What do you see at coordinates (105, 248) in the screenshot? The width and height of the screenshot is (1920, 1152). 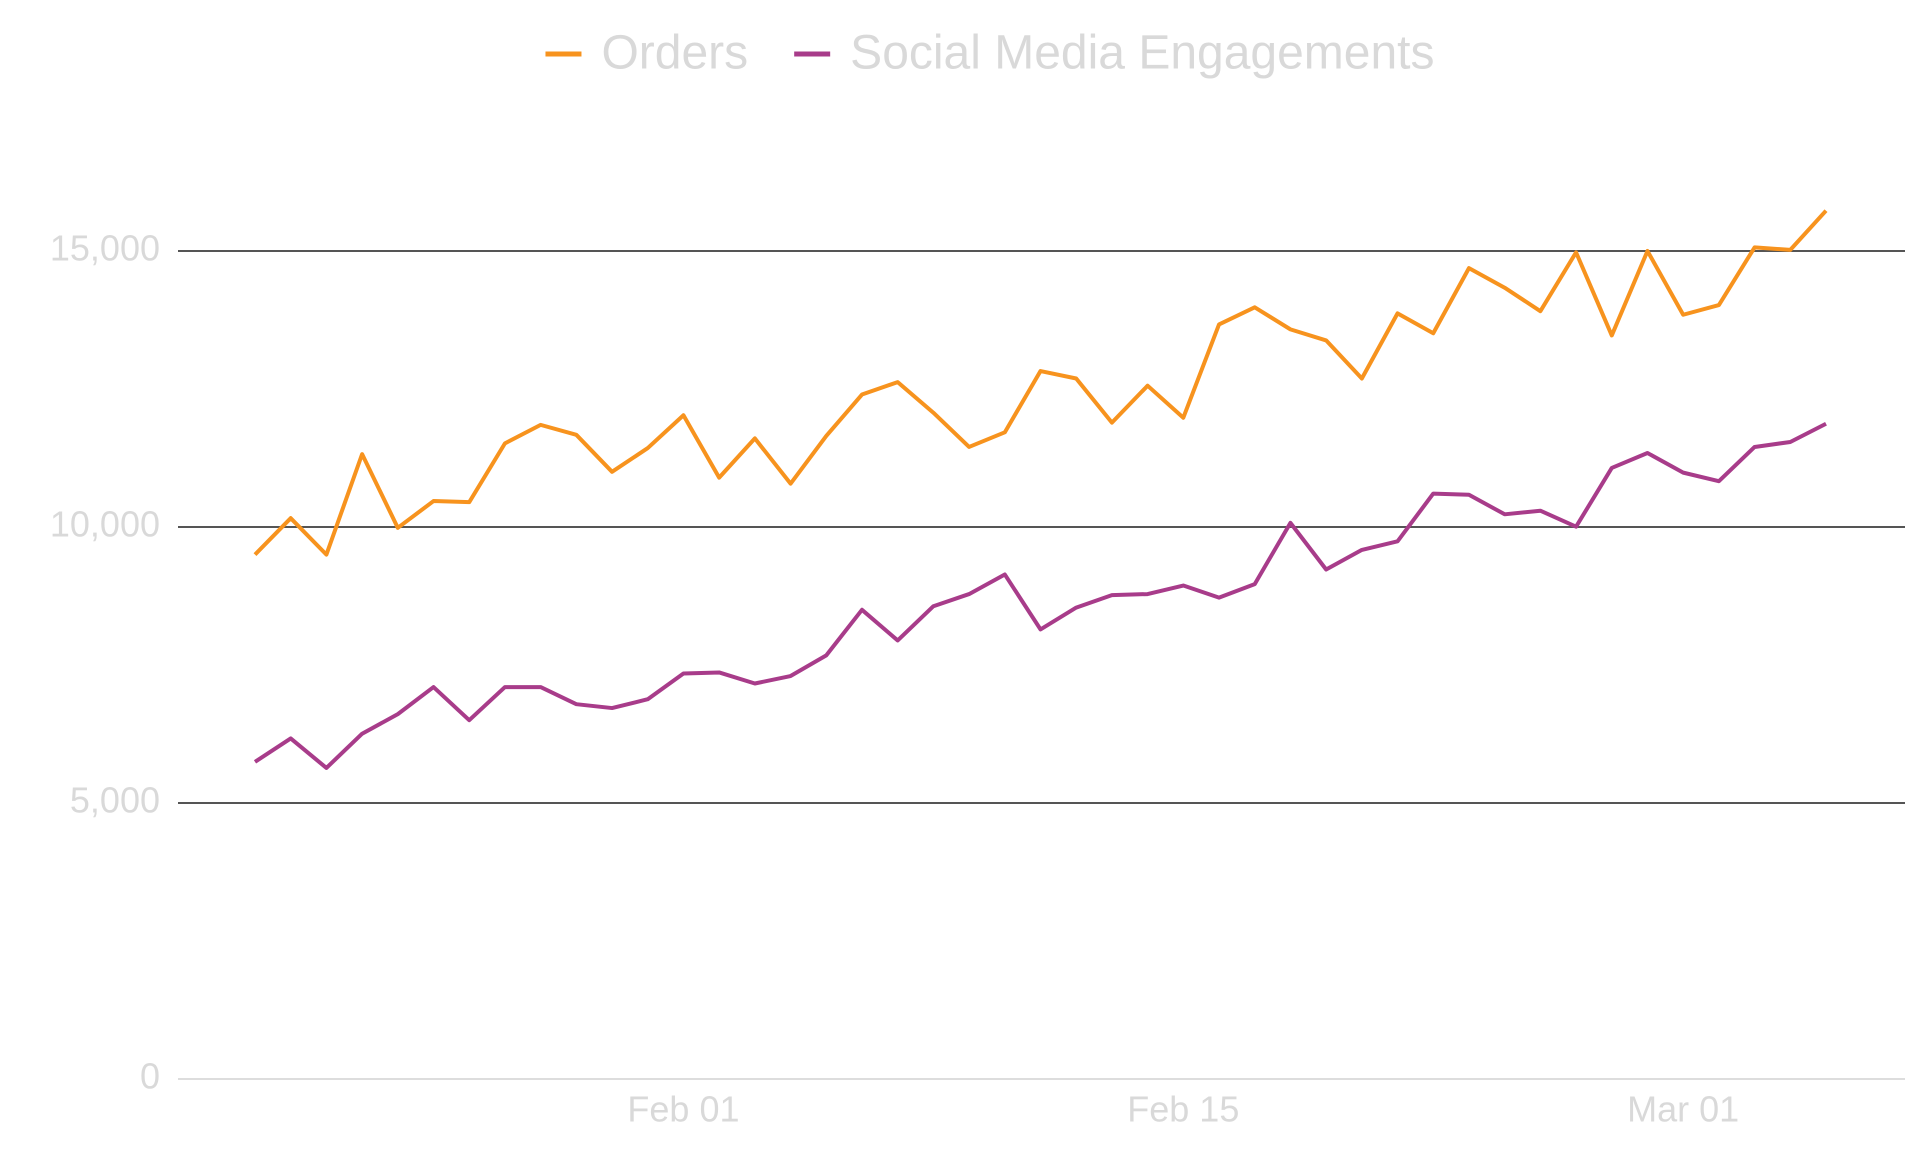 I see `y-tick-label: 15,000` at bounding box center [105, 248].